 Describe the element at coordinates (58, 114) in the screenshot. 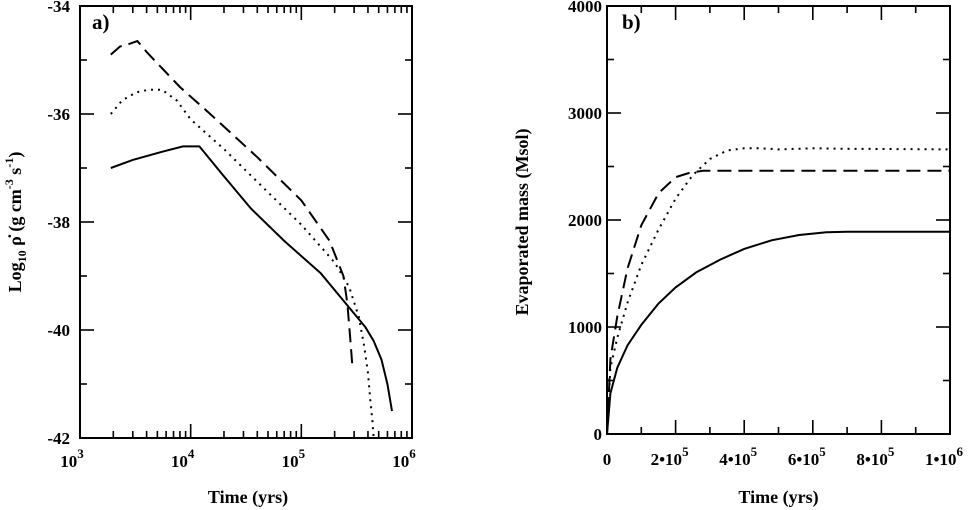

I see `y-tick-label-a: -36` at that location.